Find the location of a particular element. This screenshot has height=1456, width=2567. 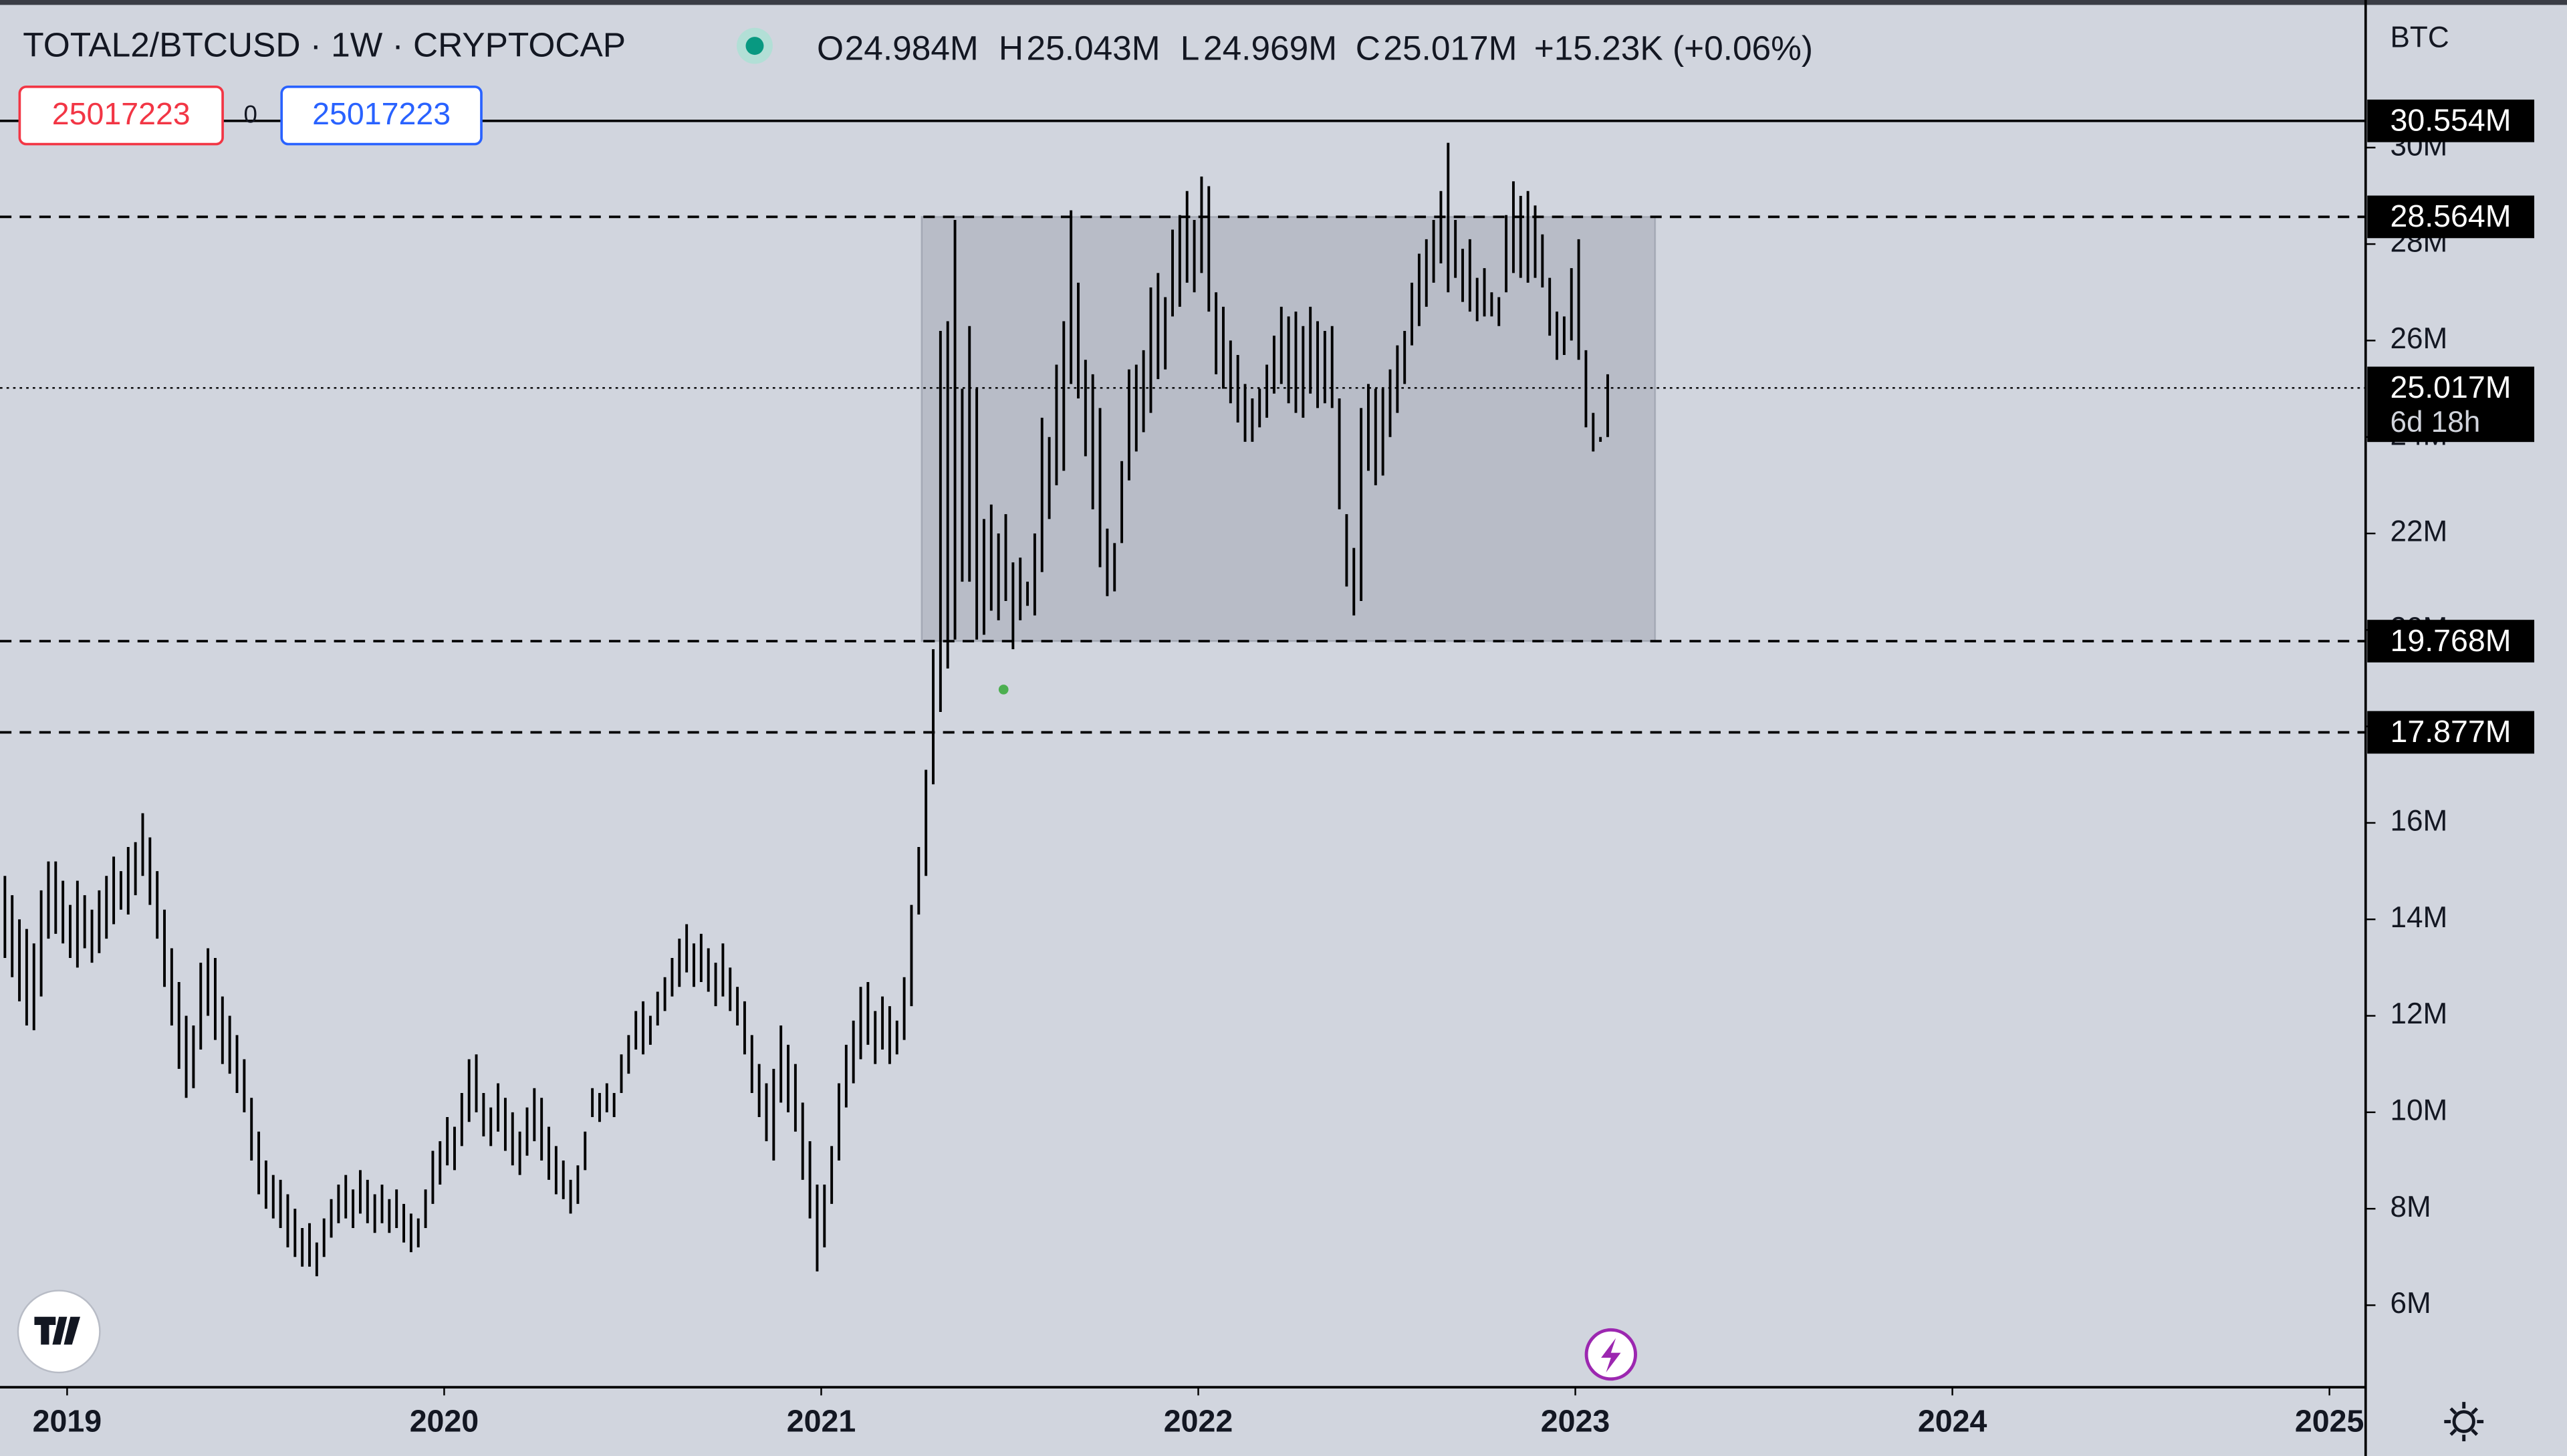

y-tick-label: 16M is located at coordinates (2419, 821).